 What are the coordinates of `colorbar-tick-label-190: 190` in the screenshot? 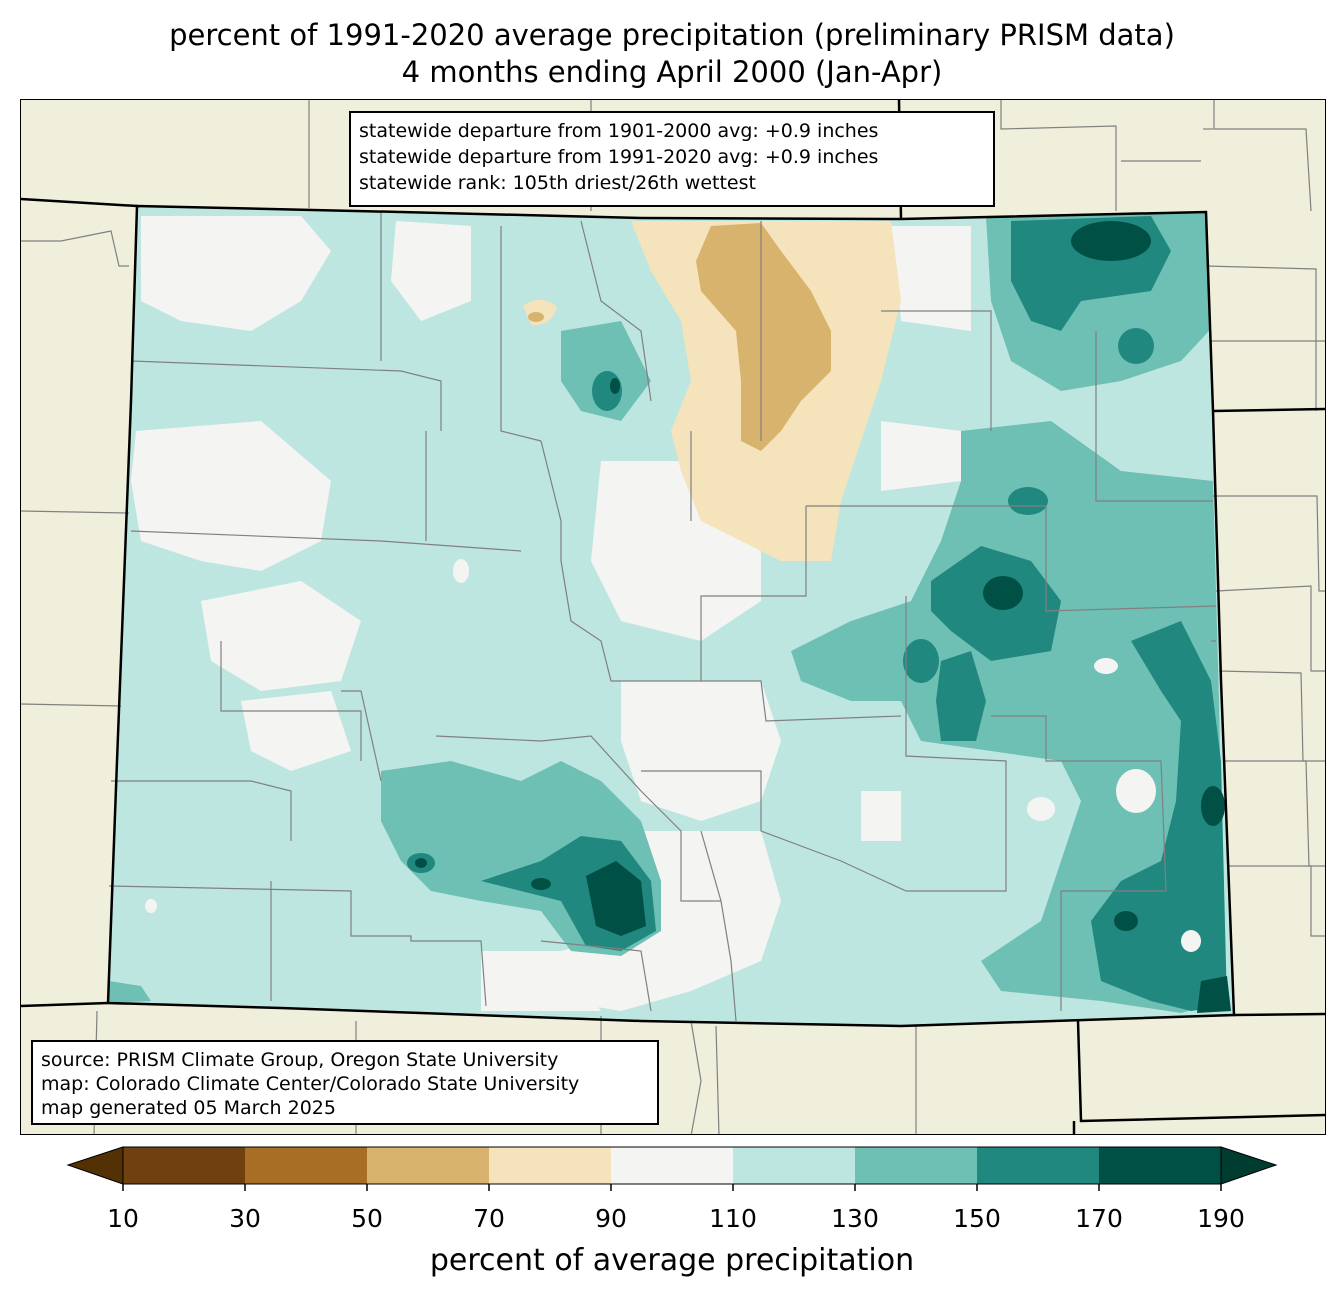 It's located at (1221, 1218).